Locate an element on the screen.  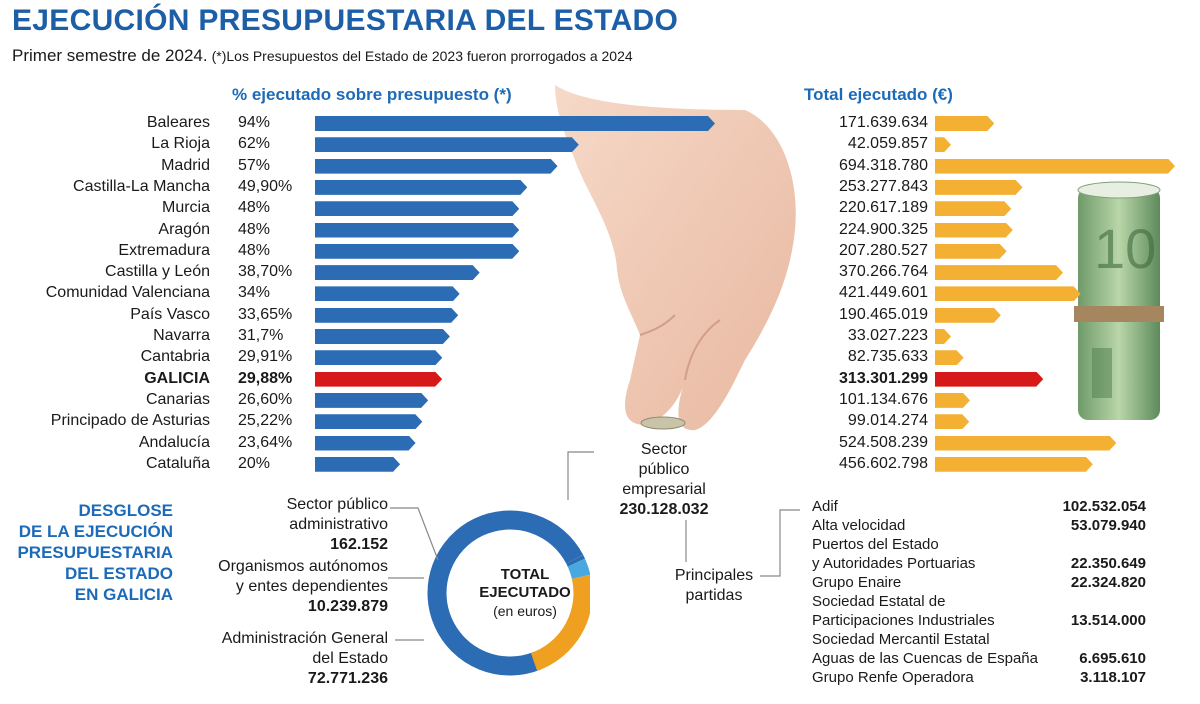
total-value-label: 313.301.299 is located at coordinates (883, 378).